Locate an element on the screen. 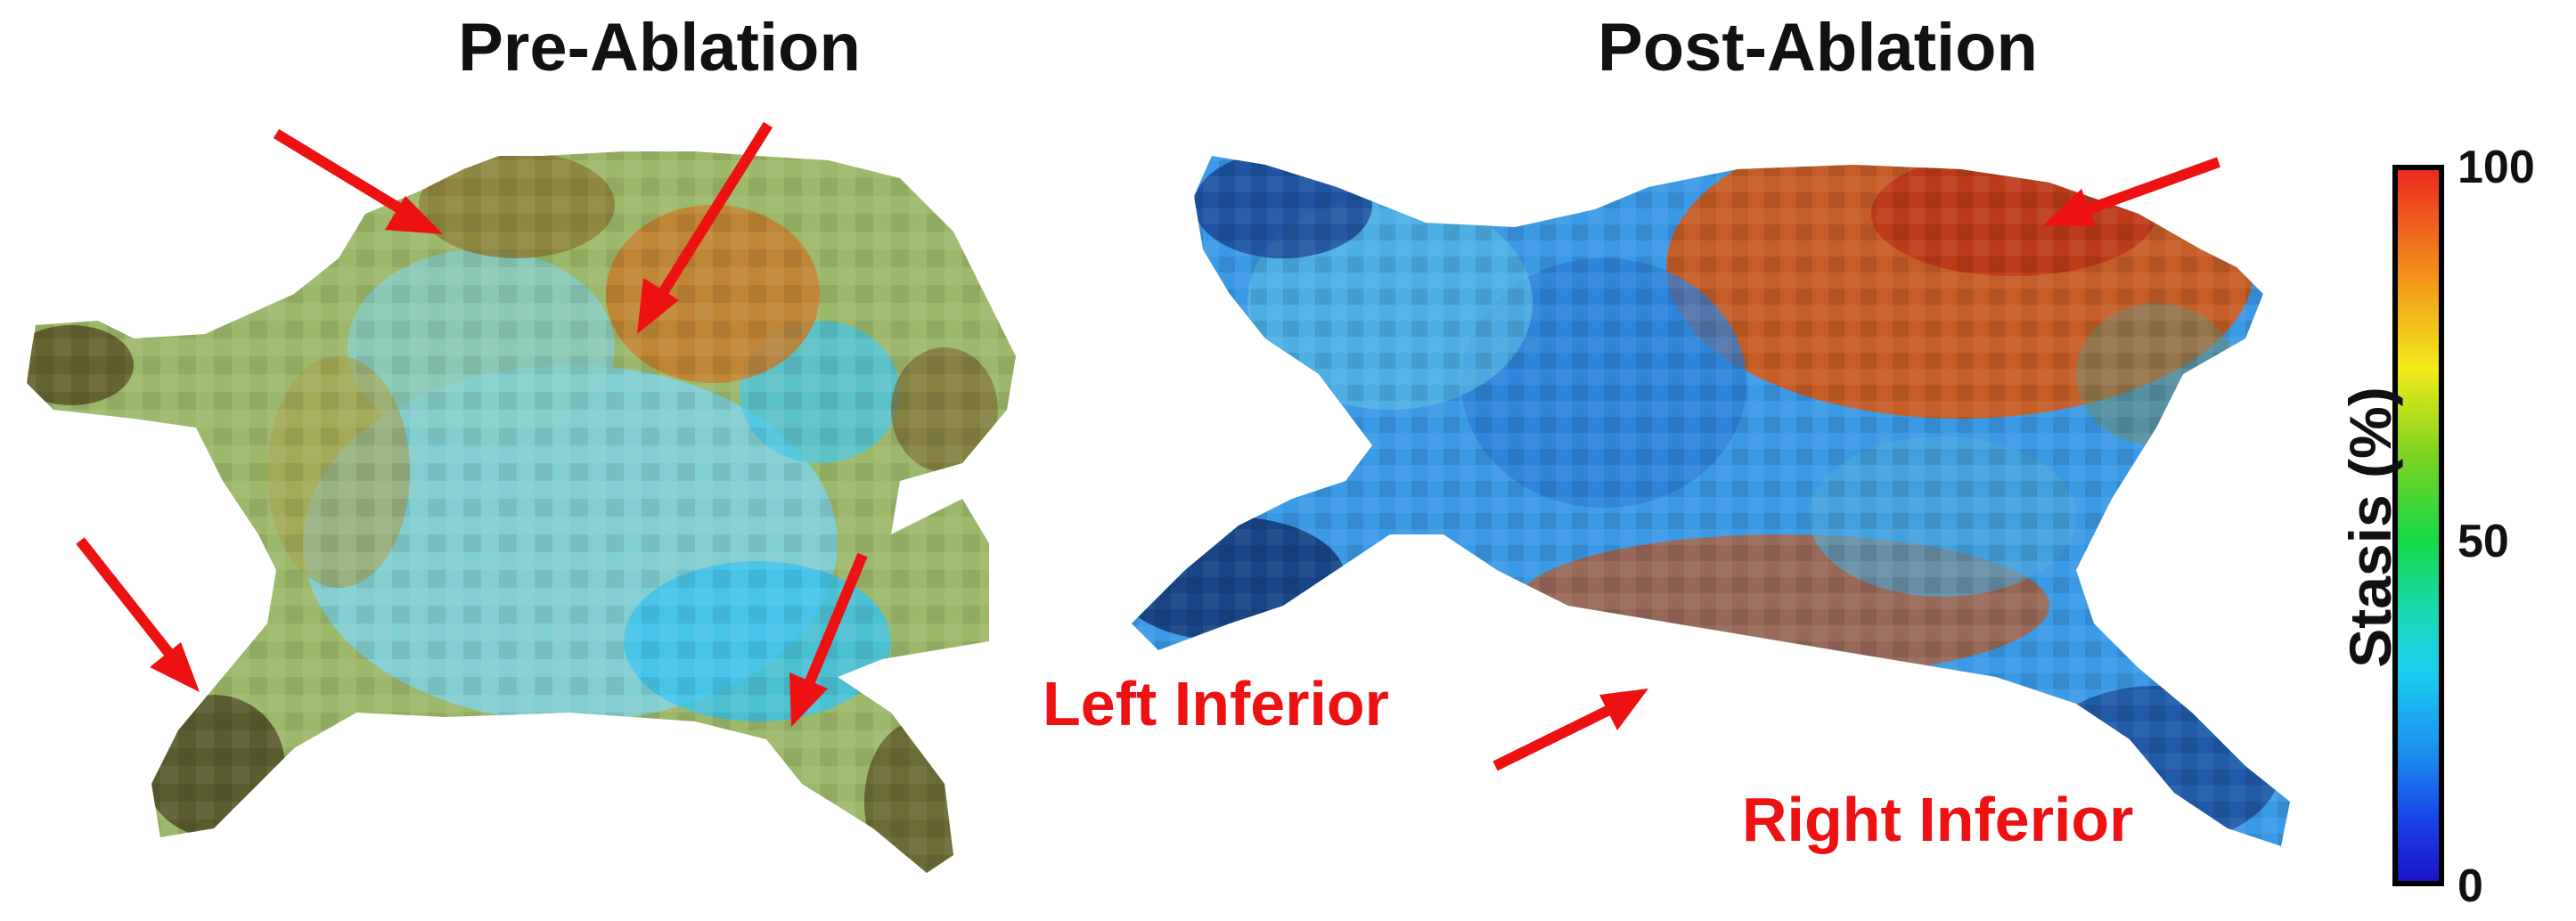 The image size is (2576, 921). colorbar-tick-50: 50 is located at coordinates (2483, 541).